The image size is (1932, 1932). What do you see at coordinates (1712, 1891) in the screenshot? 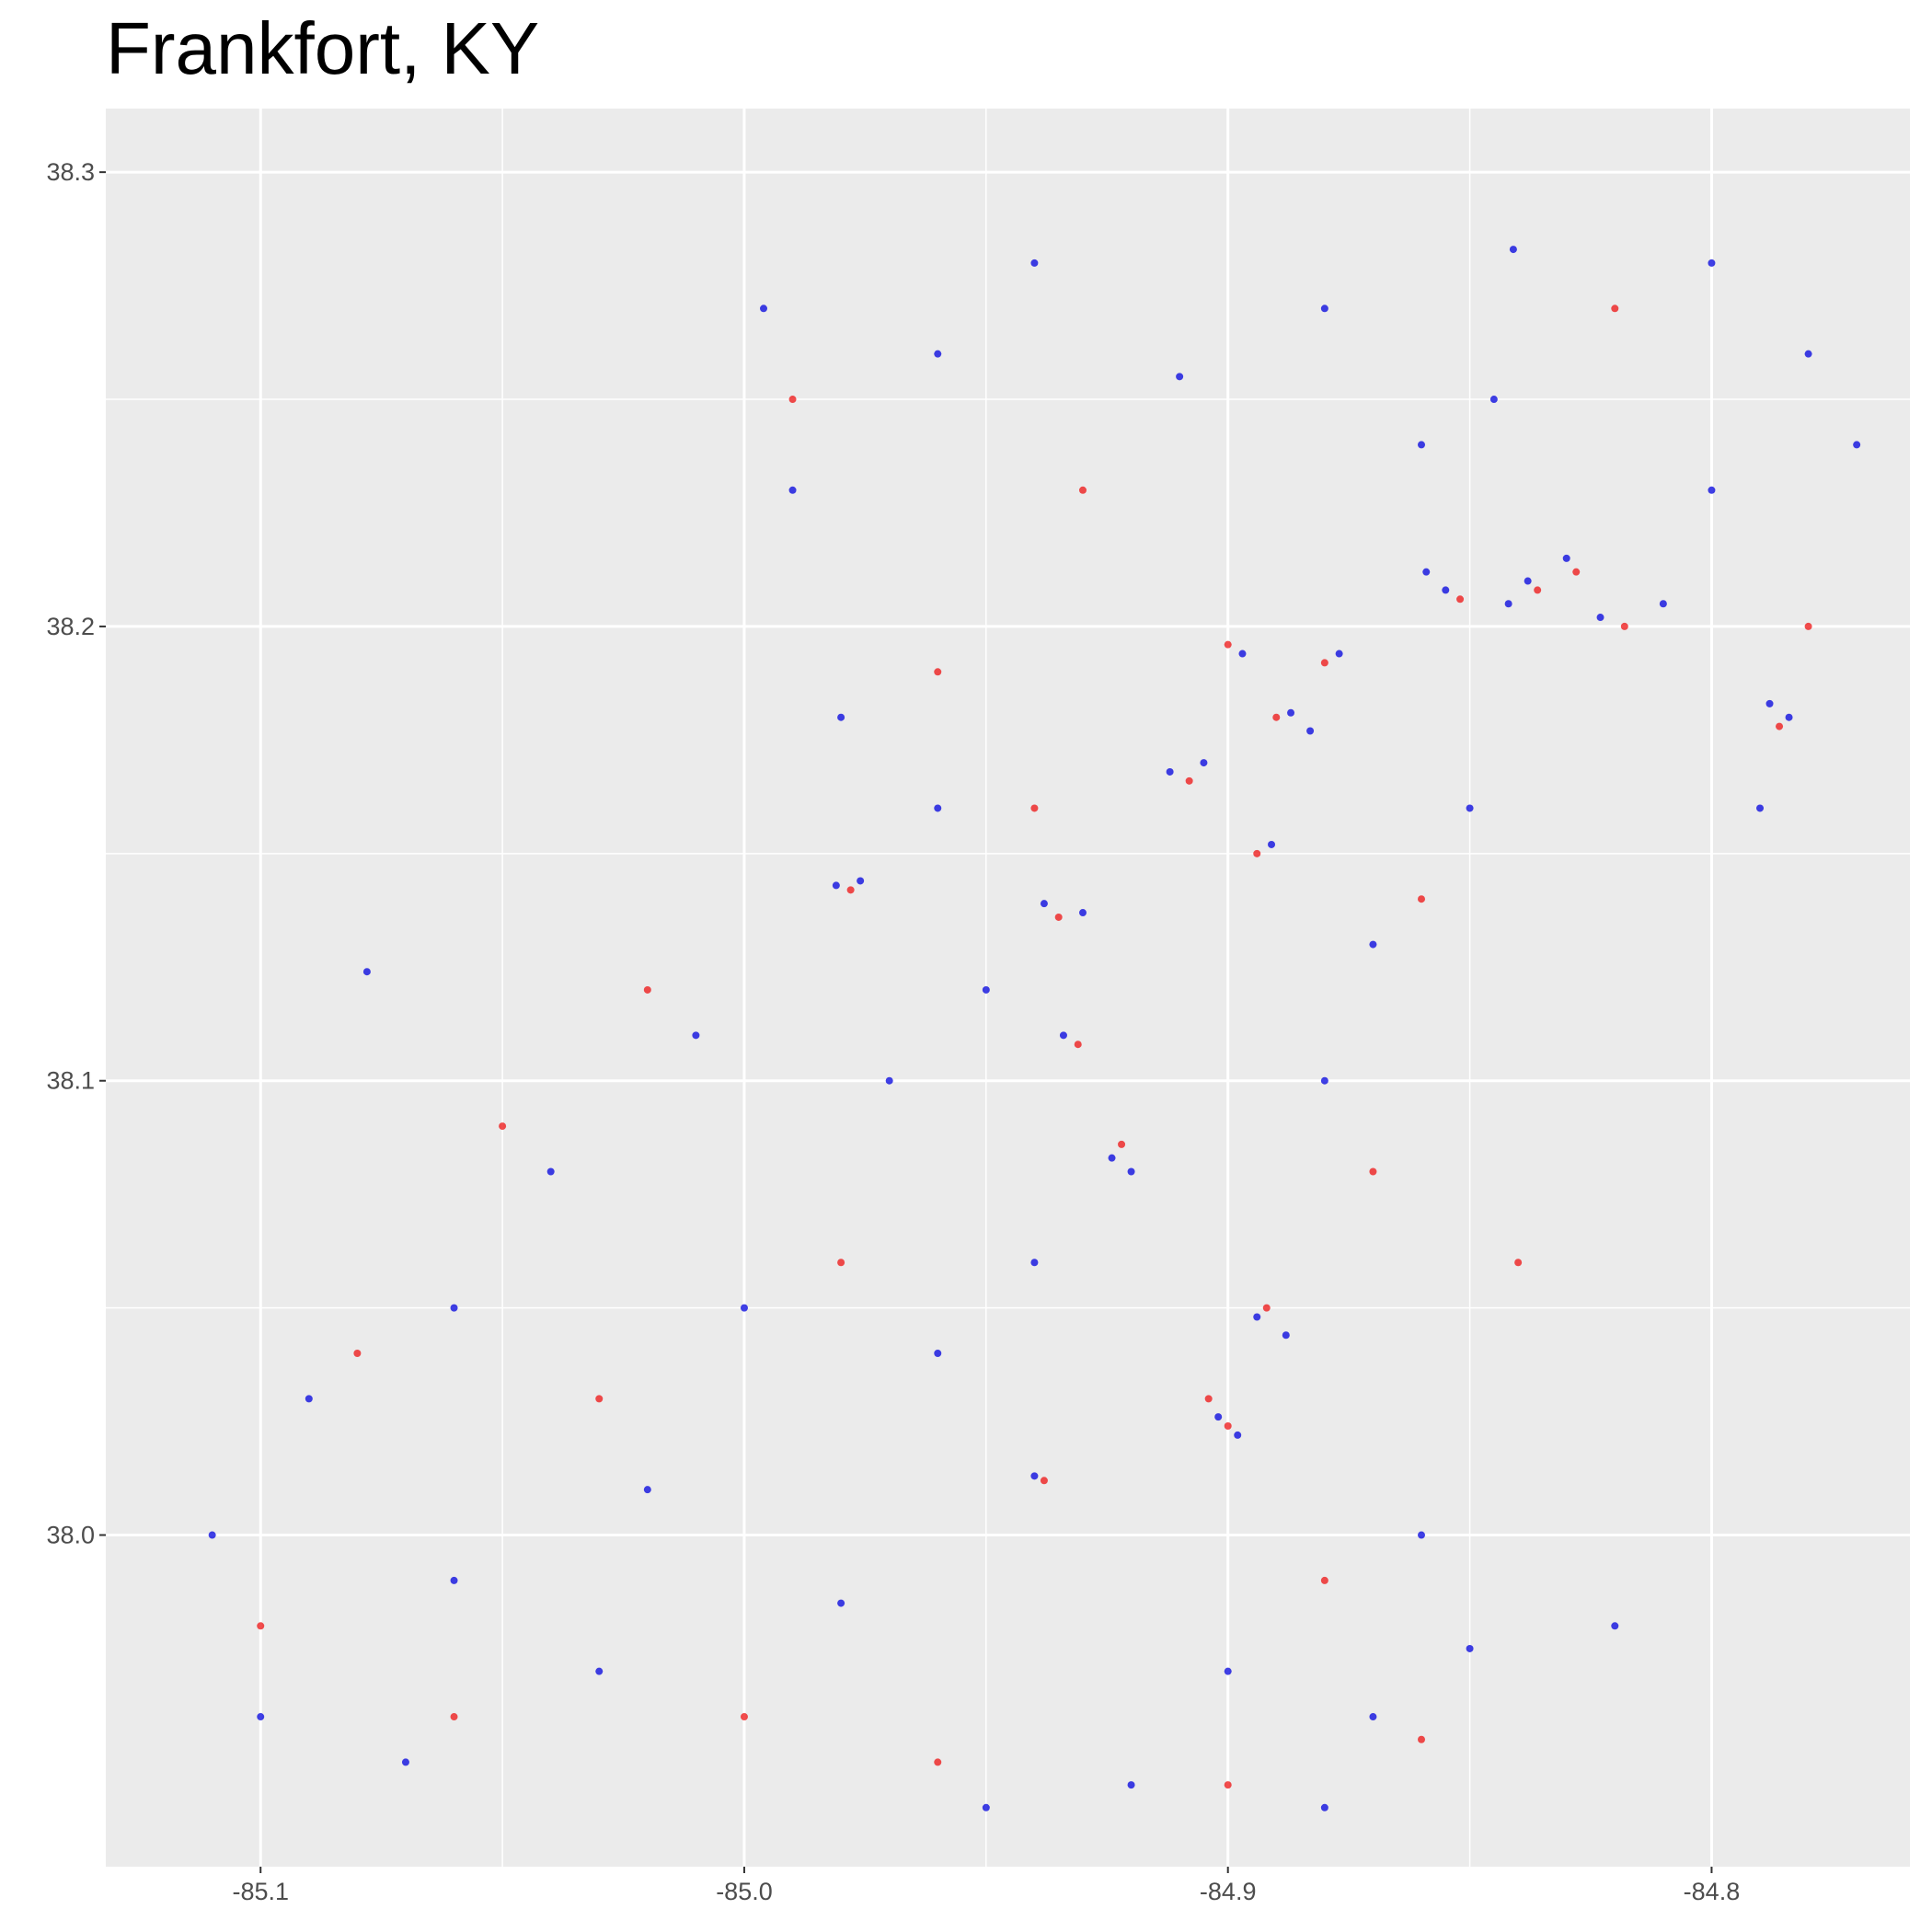
I see `x-tick-label: -84.8` at bounding box center [1712, 1891].